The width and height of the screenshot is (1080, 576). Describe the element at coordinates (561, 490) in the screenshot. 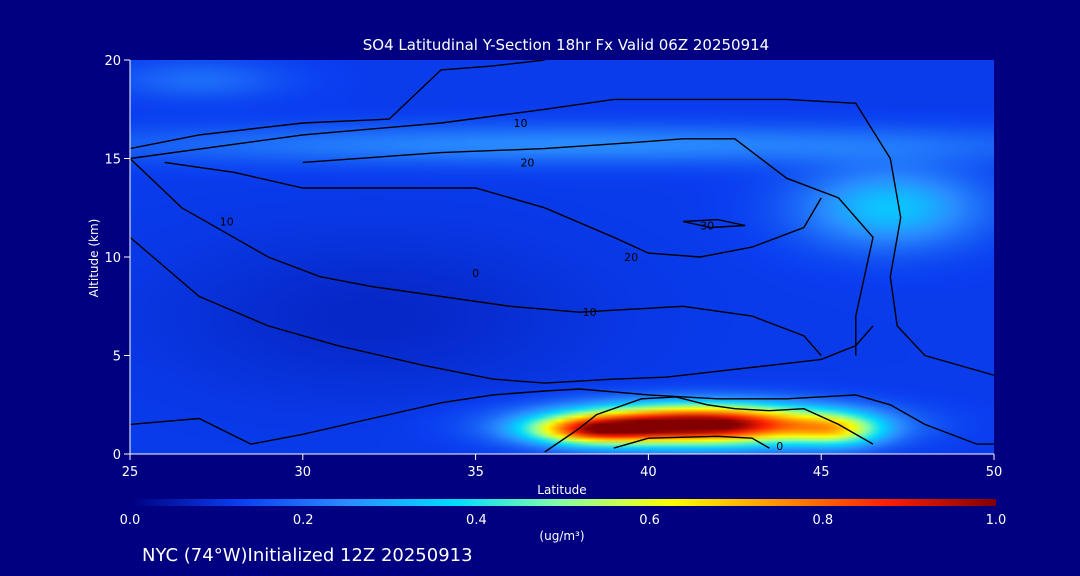

I see `x-axis-label: Latitude` at that location.